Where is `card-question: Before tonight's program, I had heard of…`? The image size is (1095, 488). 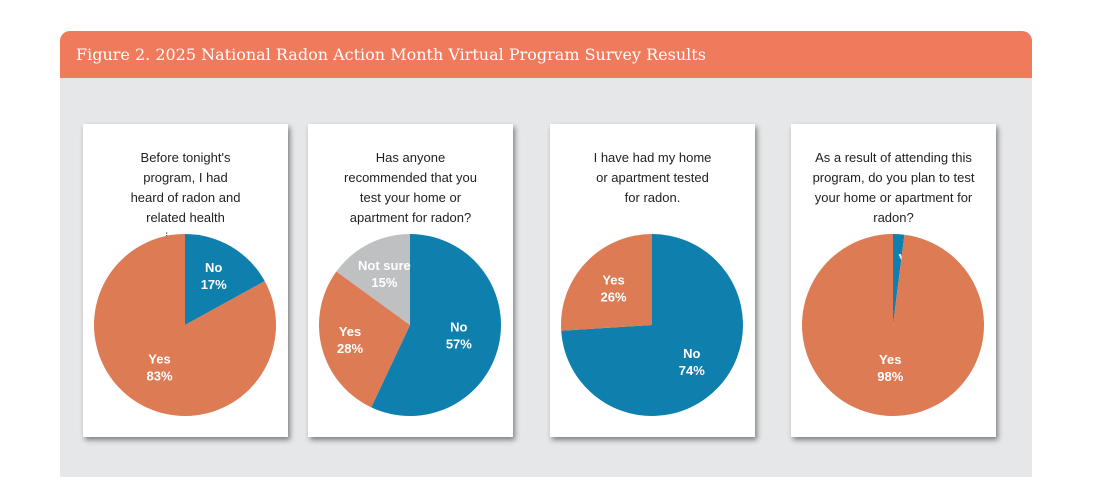 card-question: Before tonight's program, I had heard of… is located at coordinates (185, 197).